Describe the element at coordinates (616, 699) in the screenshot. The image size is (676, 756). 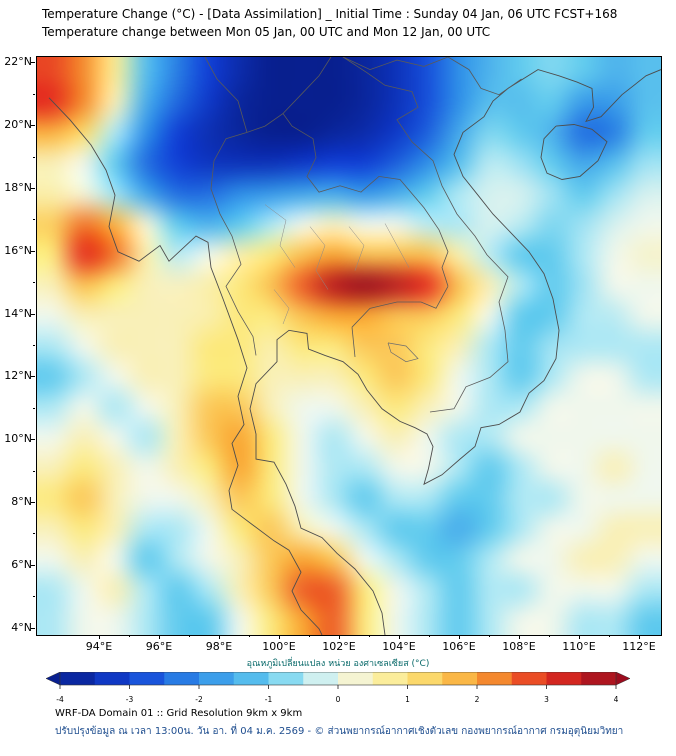
I see `colorbar-tick-label: 4` at that location.